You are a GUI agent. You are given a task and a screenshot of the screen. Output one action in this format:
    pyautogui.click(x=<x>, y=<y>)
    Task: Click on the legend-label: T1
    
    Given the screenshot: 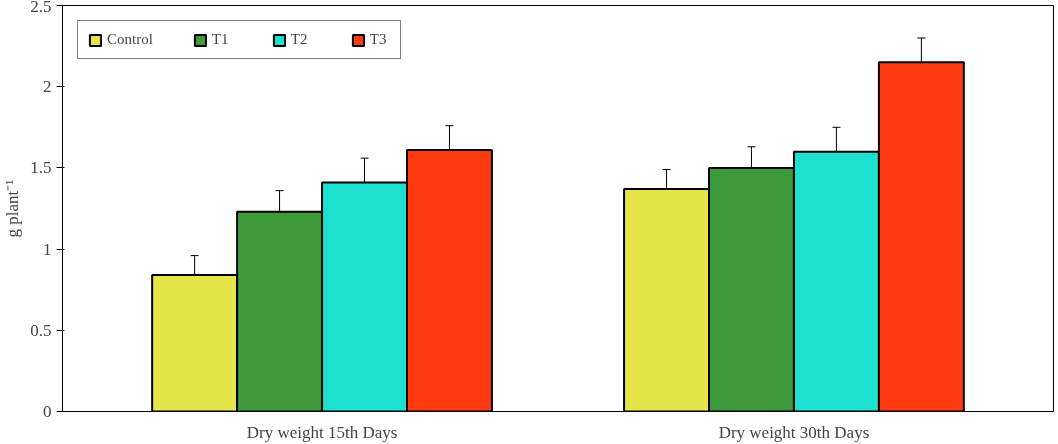 What is the action you would take?
    pyautogui.click(x=220, y=39)
    